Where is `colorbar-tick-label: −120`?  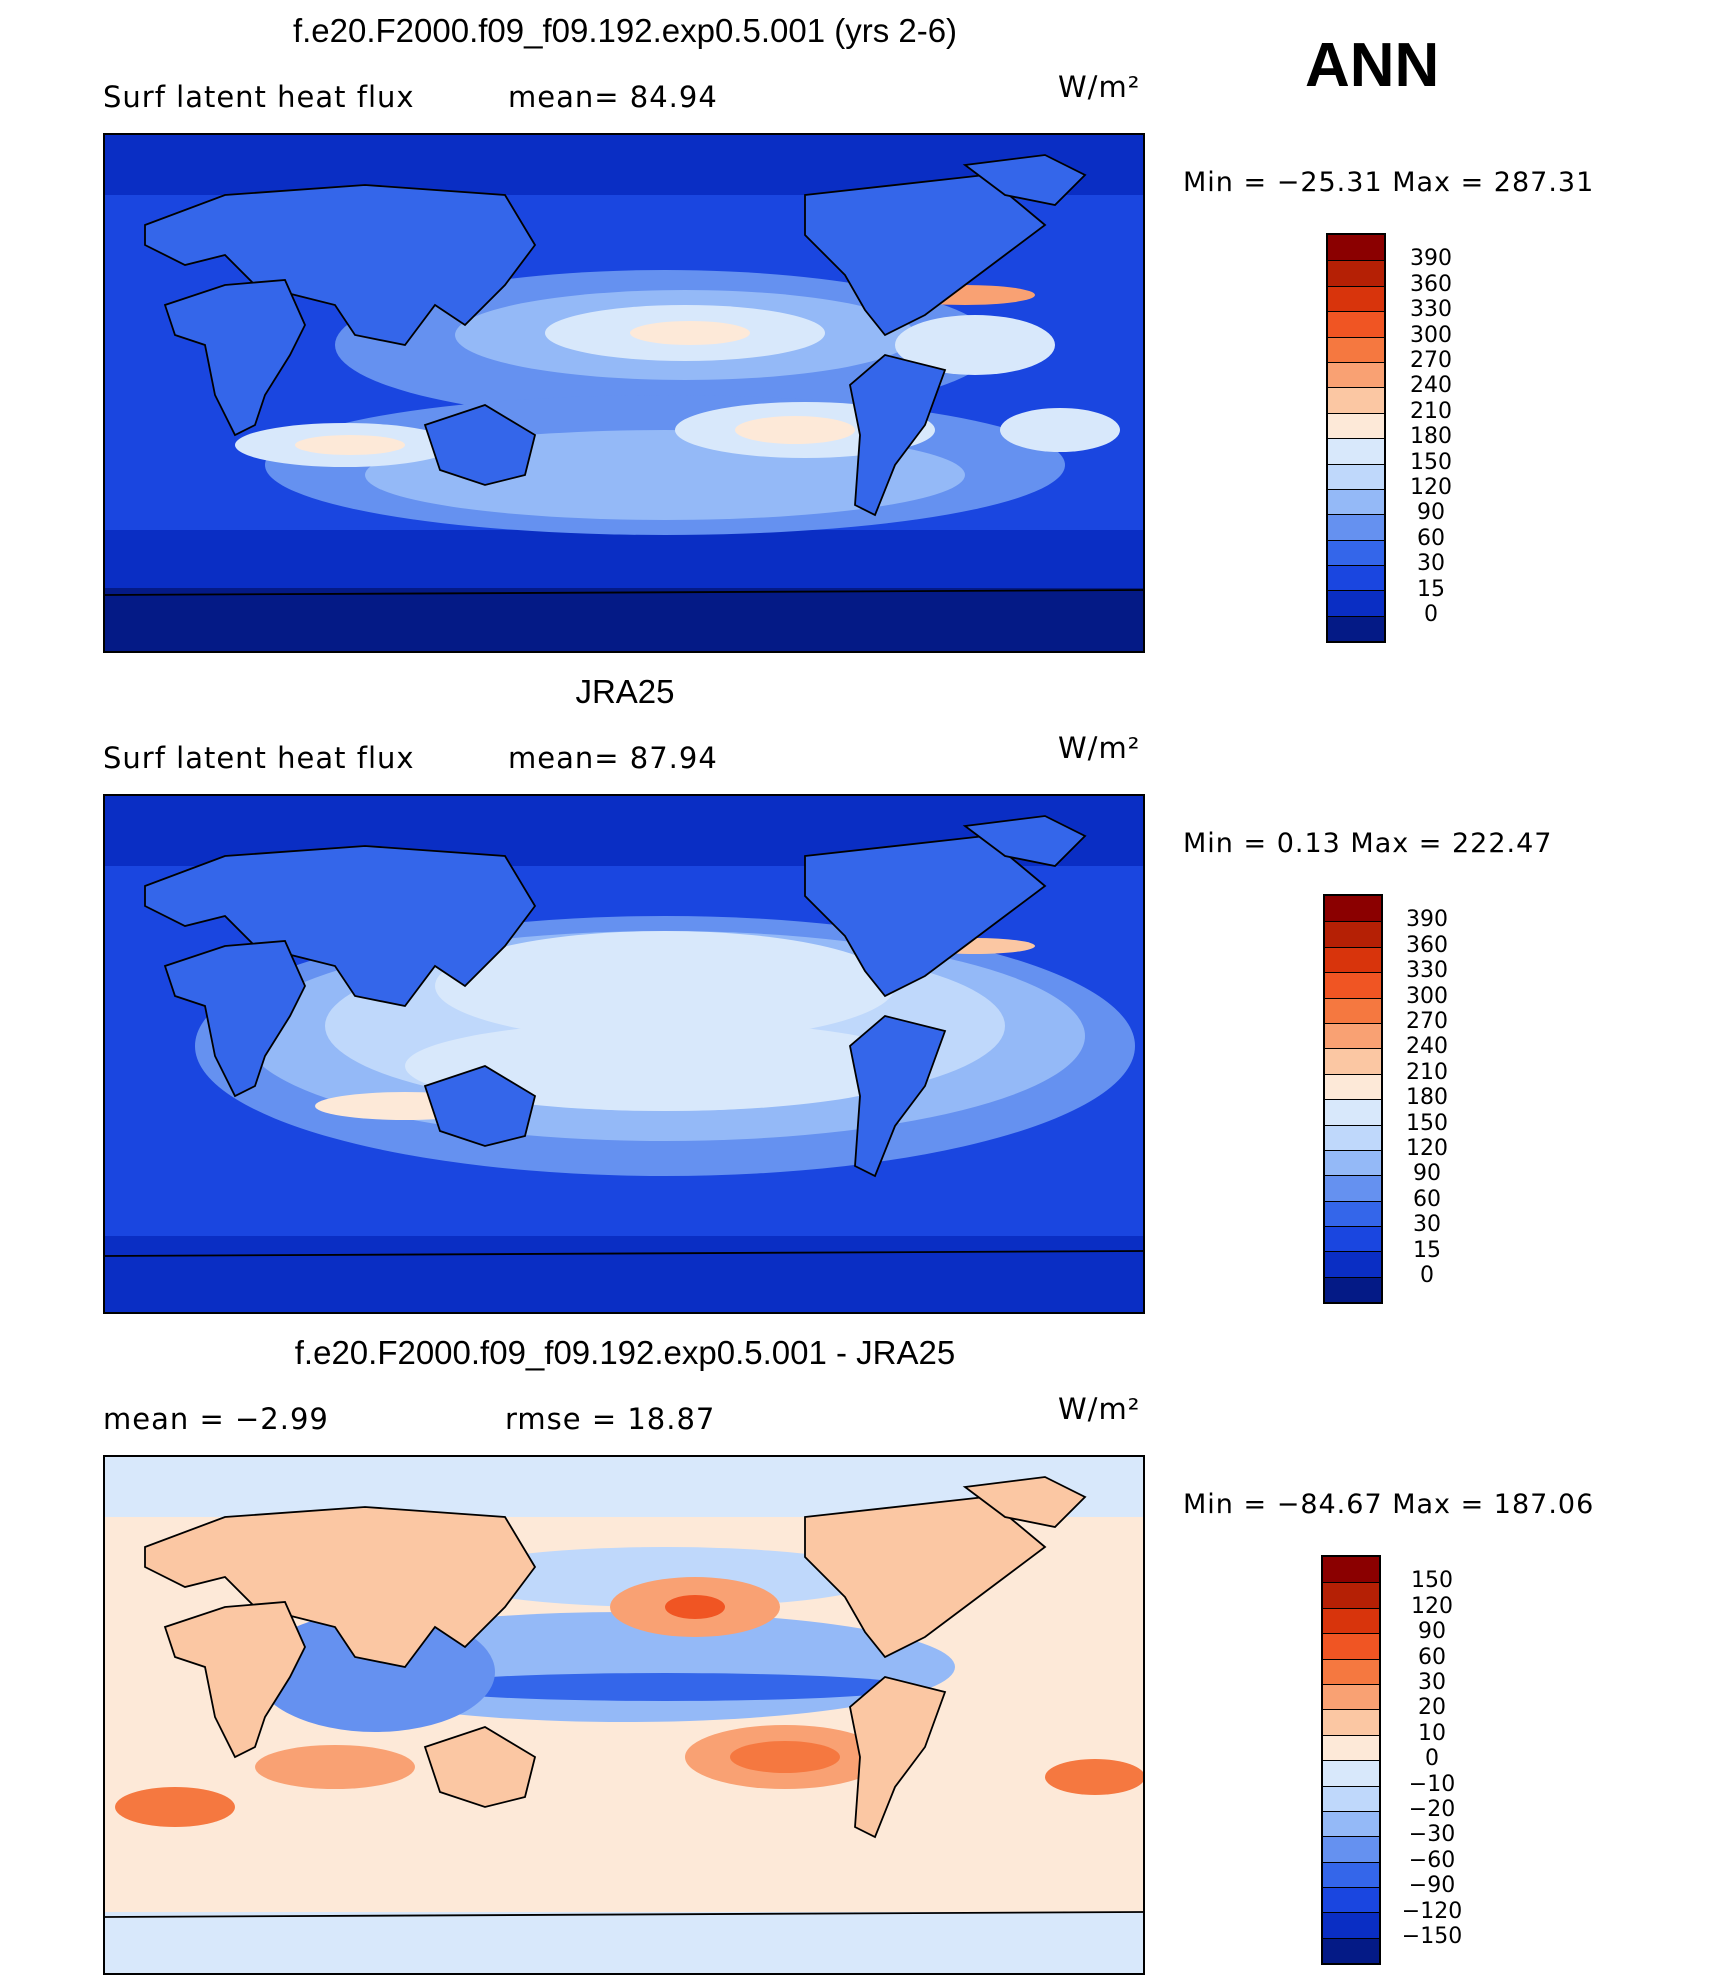
colorbar-tick-label: −120 is located at coordinates (1432, 1911).